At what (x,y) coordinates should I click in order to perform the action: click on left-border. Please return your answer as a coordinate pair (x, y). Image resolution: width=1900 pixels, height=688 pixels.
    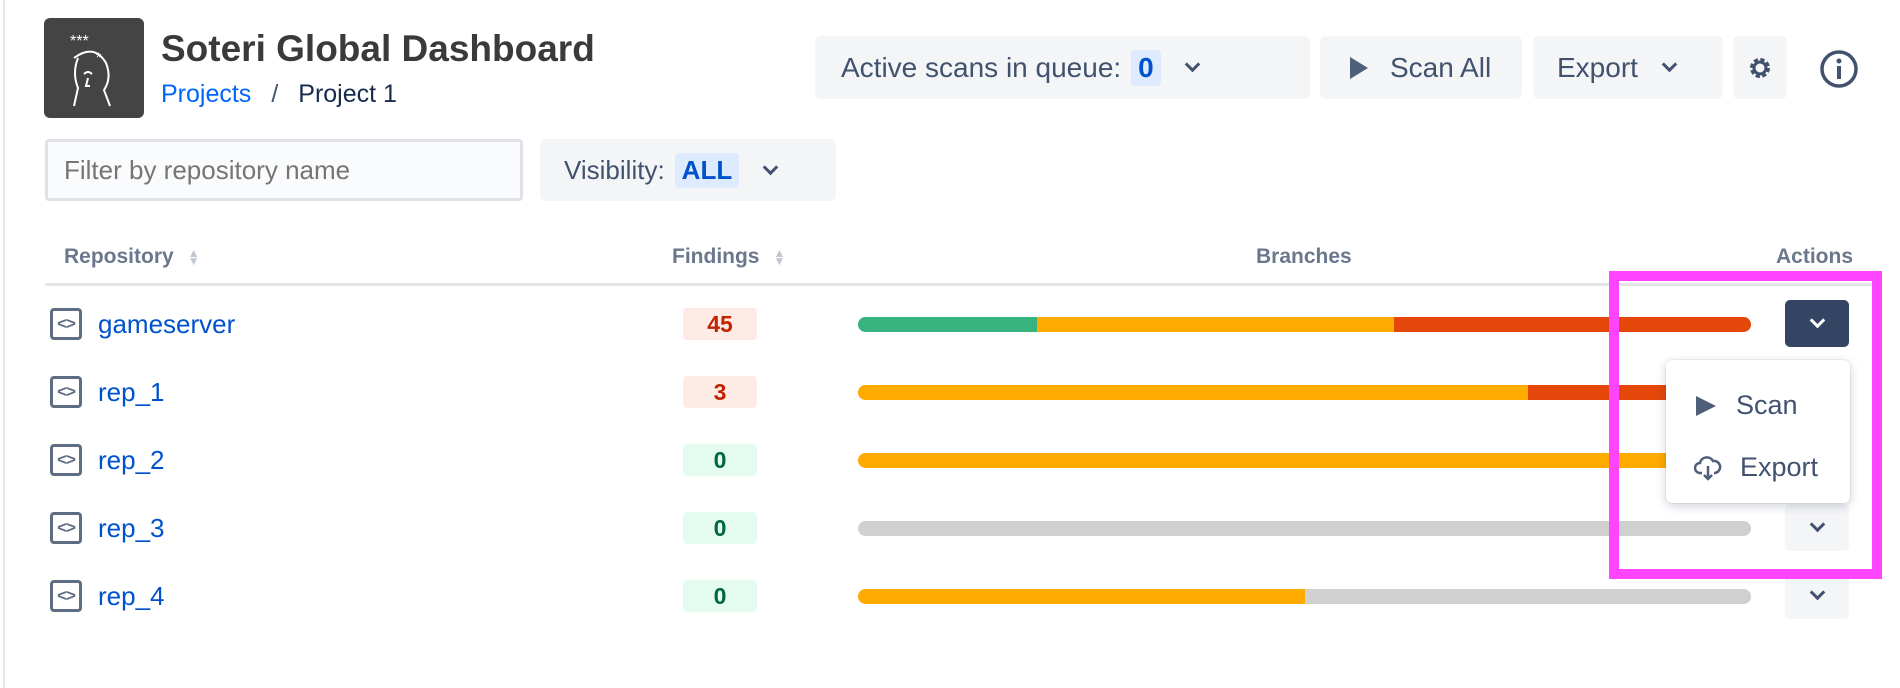
    Looking at the image, I should click on (4, 344).